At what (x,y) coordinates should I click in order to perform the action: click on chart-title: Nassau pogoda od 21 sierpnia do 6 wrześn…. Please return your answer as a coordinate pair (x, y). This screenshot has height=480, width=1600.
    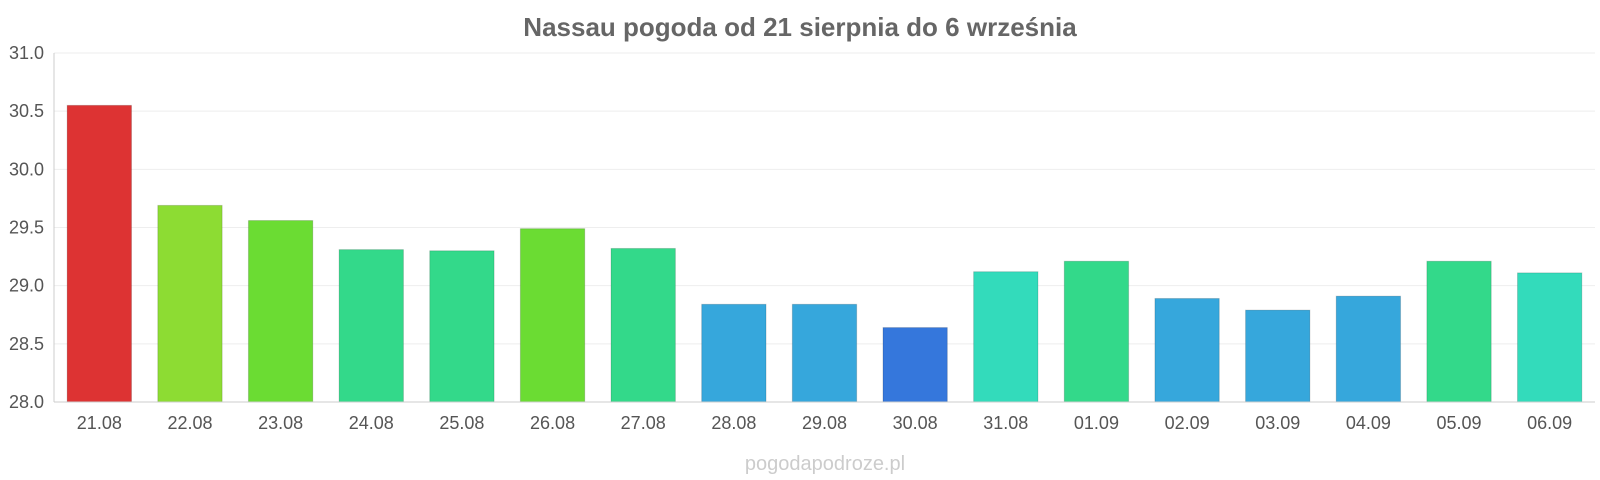
    Looking at the image, I should click on (800, 27).